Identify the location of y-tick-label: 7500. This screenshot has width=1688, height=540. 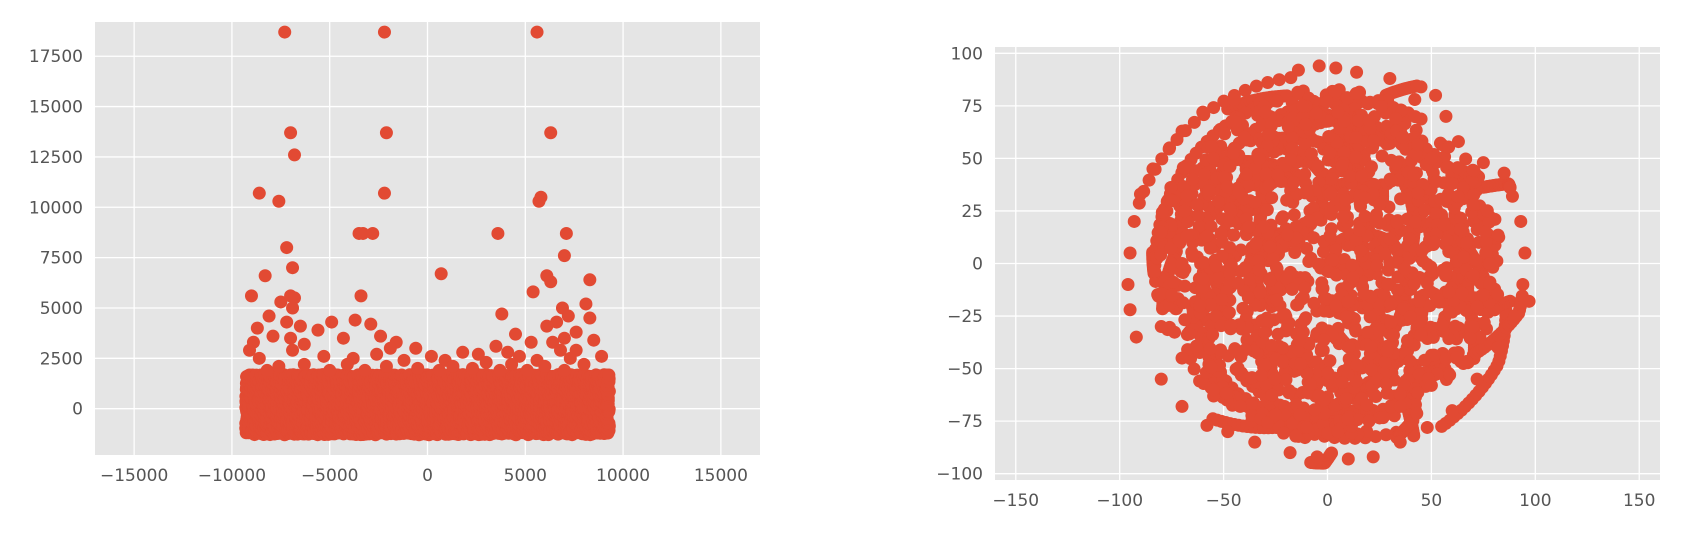
(61, 259).